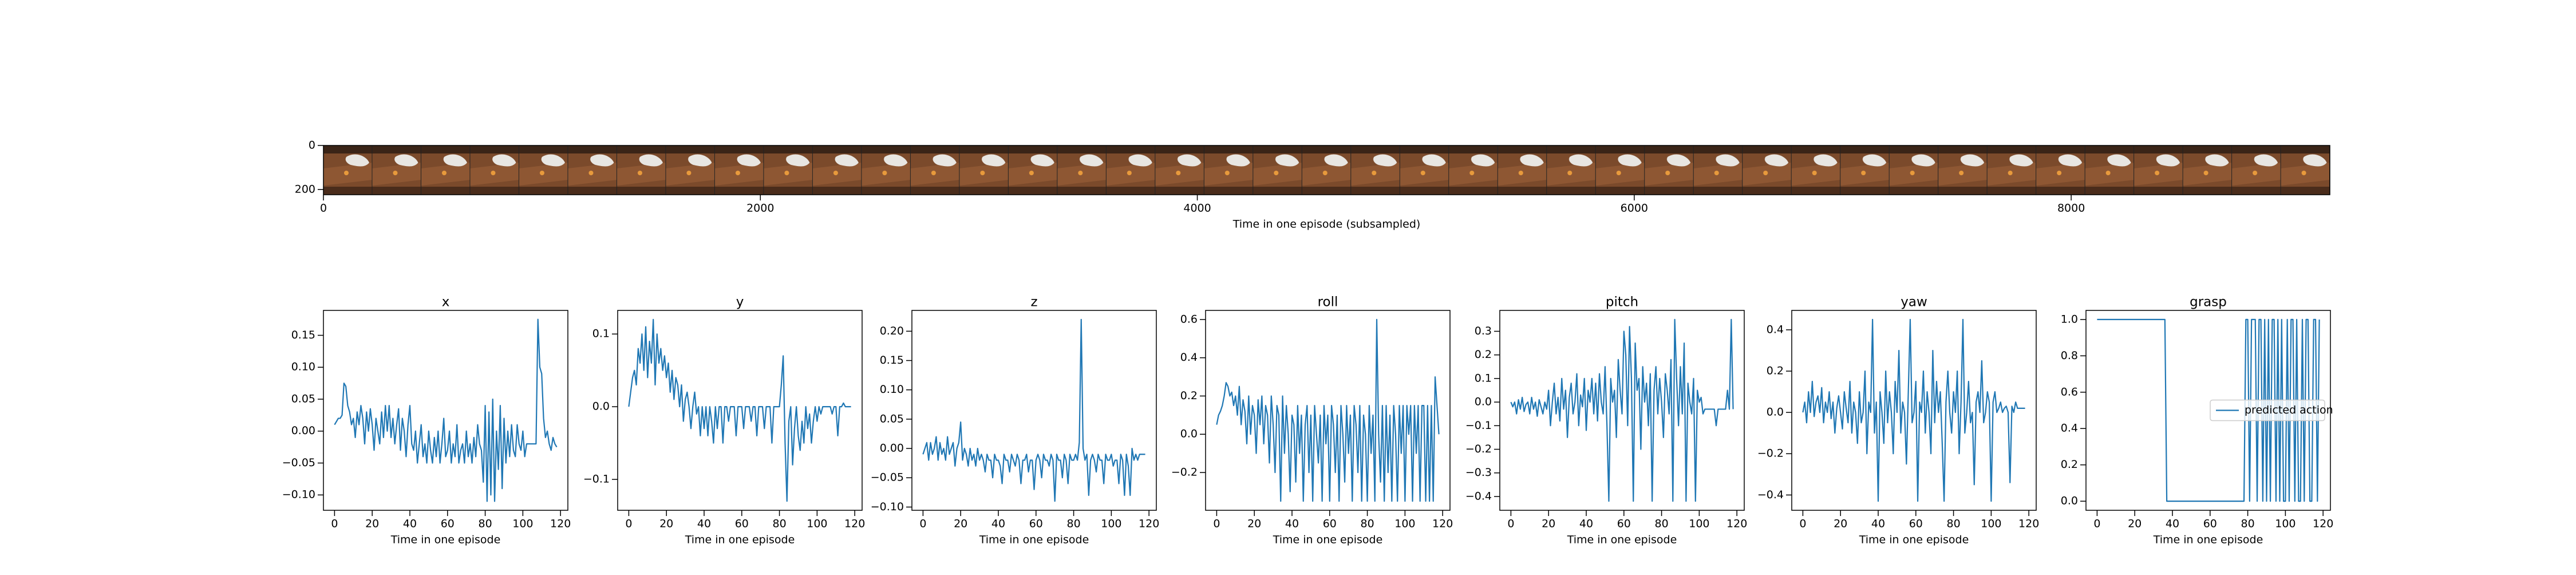 This screenshot has width=2576, height=575. Describe the element at coordinates (2069, 319) in the screenshot. I see `y-tick-label: 1.0` at that location.